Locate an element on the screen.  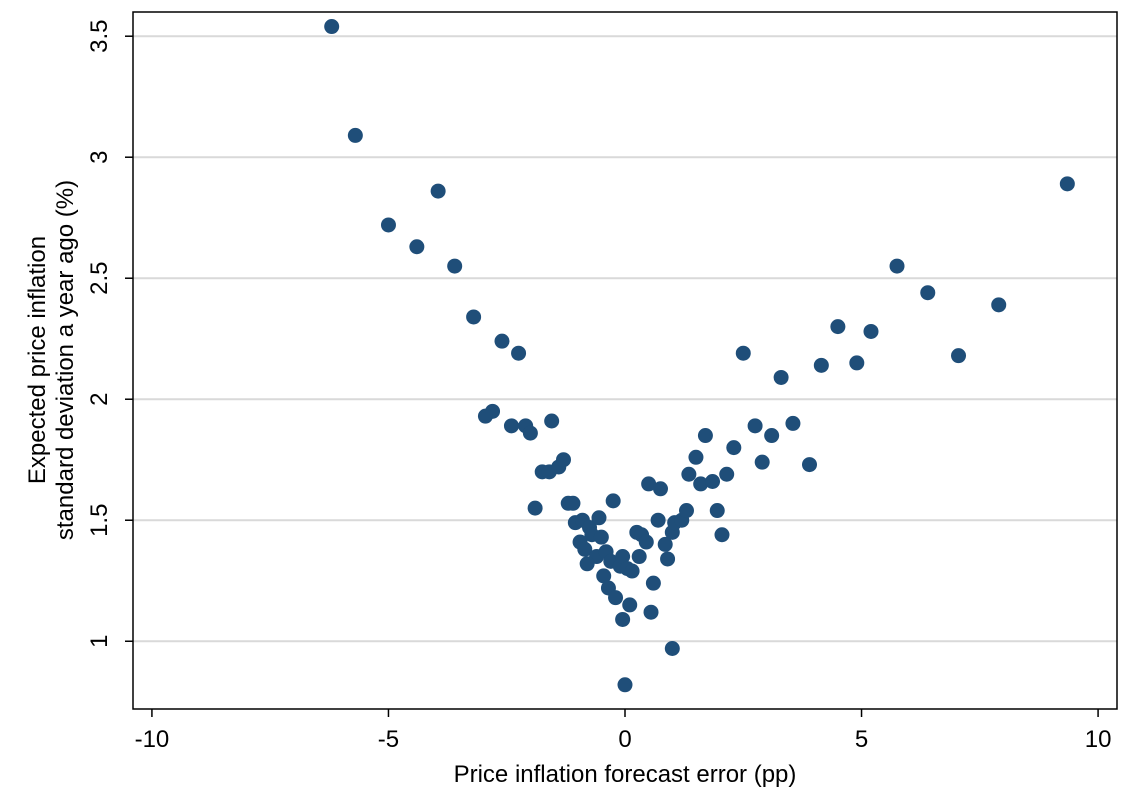
x-tick-label: 0 is located at coordinates (624, 739).